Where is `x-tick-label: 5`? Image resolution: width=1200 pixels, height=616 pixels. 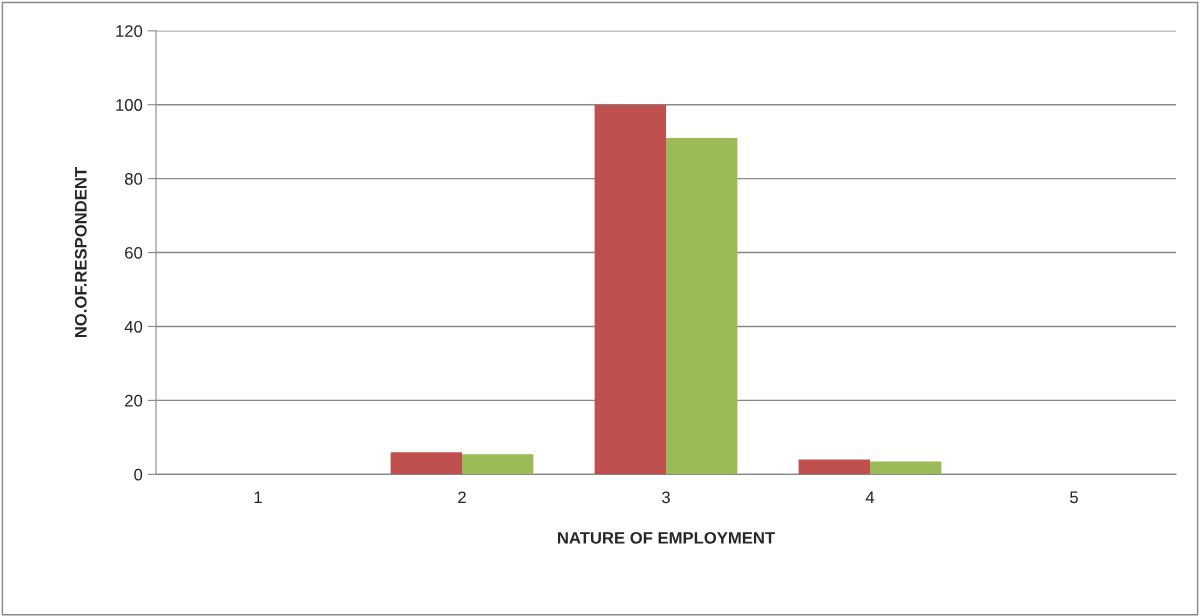 x-tick-label: 5 is located at coordinates (1074, 497).